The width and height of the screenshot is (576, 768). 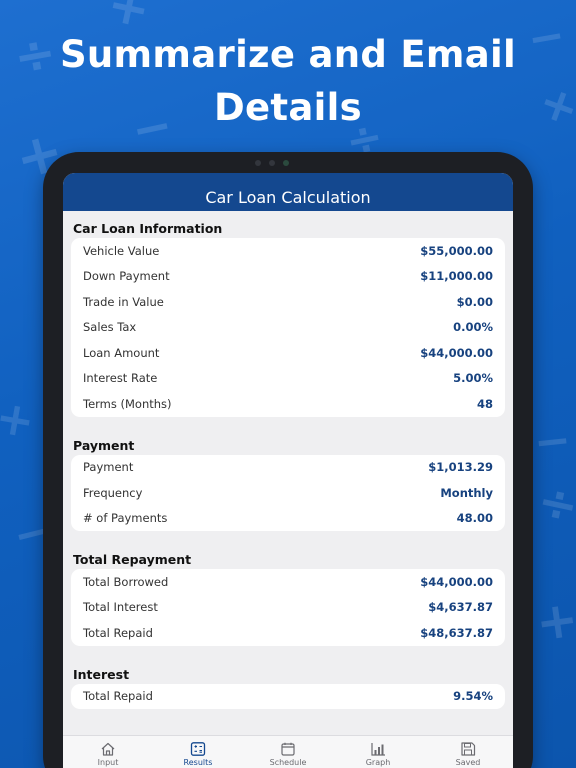 What do you see at coordinates (288, 582) in the screenshot?
I see `row-total-borrowed: Total Borrowed $44,000.00` at bounding box center [288, 582].